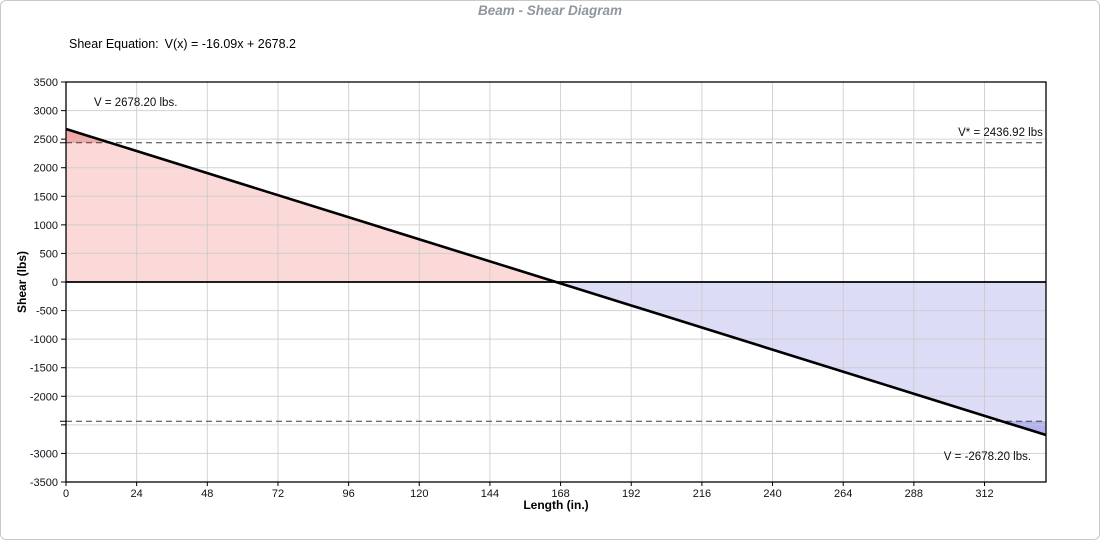  I want to click on x-tick-label: 312, so click(984, 494).